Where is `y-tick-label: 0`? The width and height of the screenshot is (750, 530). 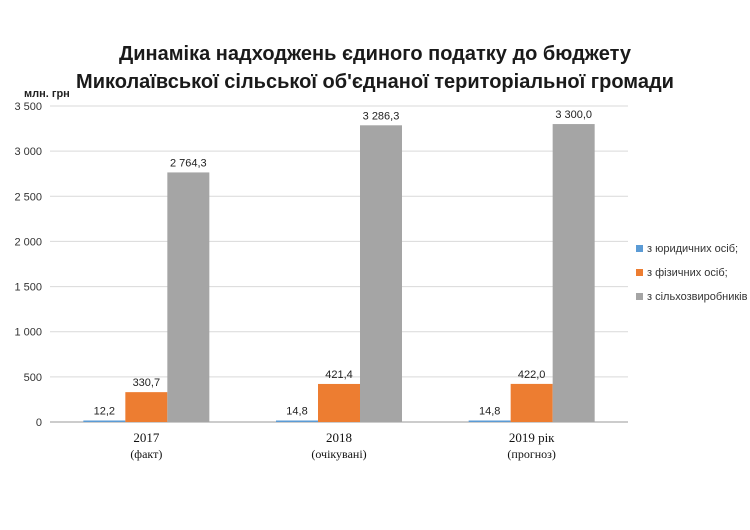 y-tick-label: 0 is located at coordinates (39, 423).